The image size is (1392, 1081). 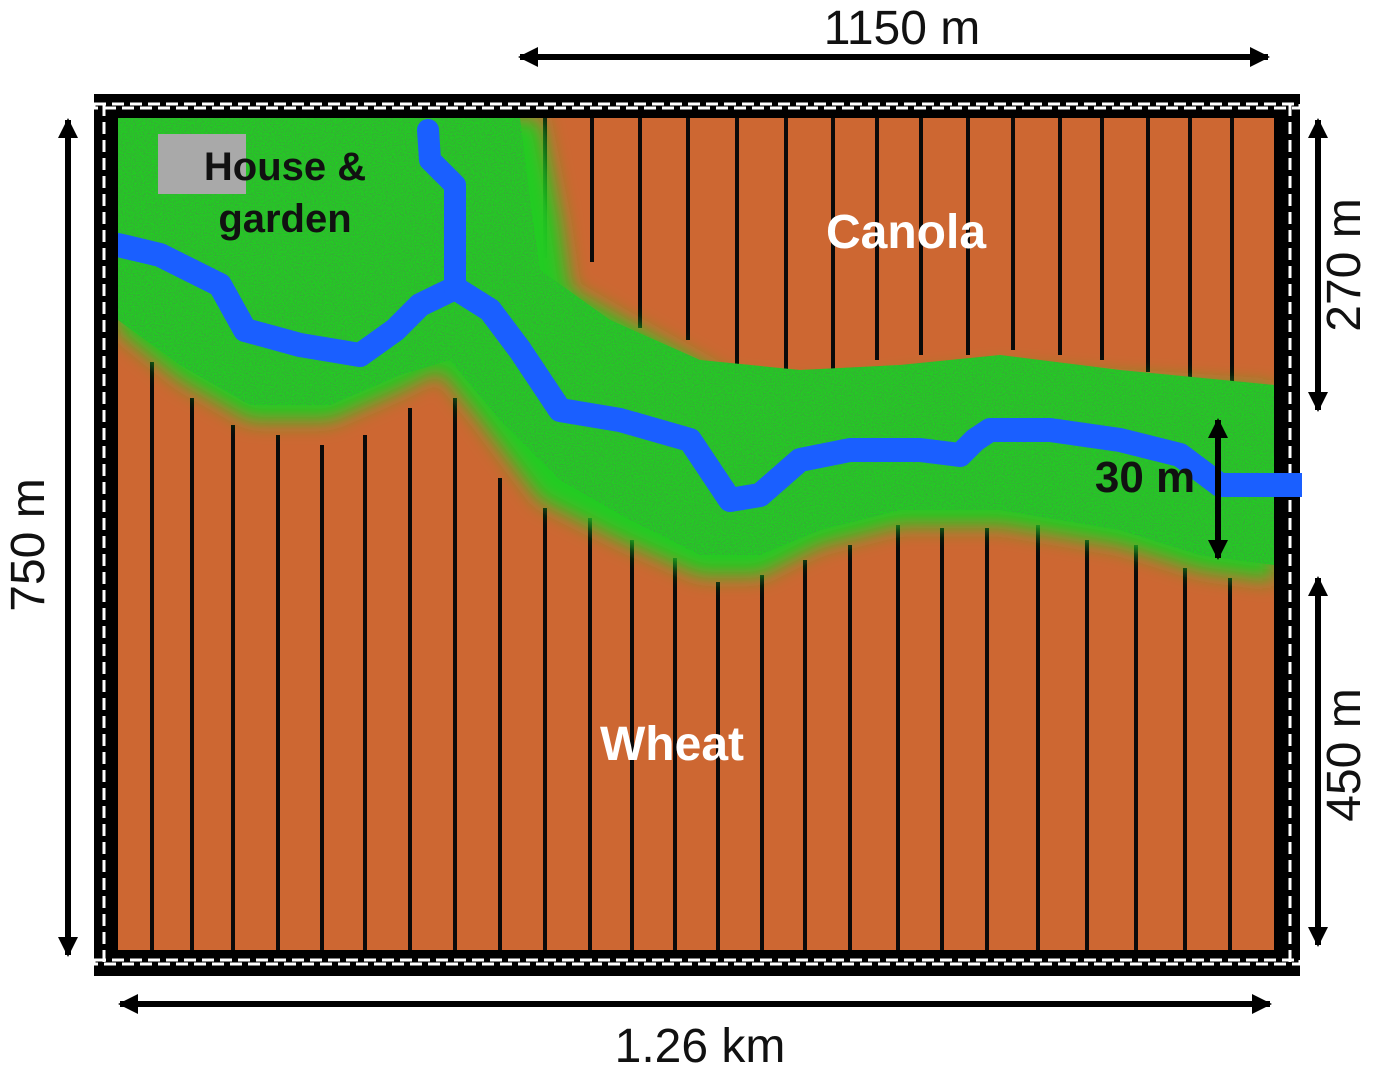 What do you see at coordinates (1145, 477) in the screenshot?
I see `buffer-width-label: 30 m` at bounding box center [1145, 477].